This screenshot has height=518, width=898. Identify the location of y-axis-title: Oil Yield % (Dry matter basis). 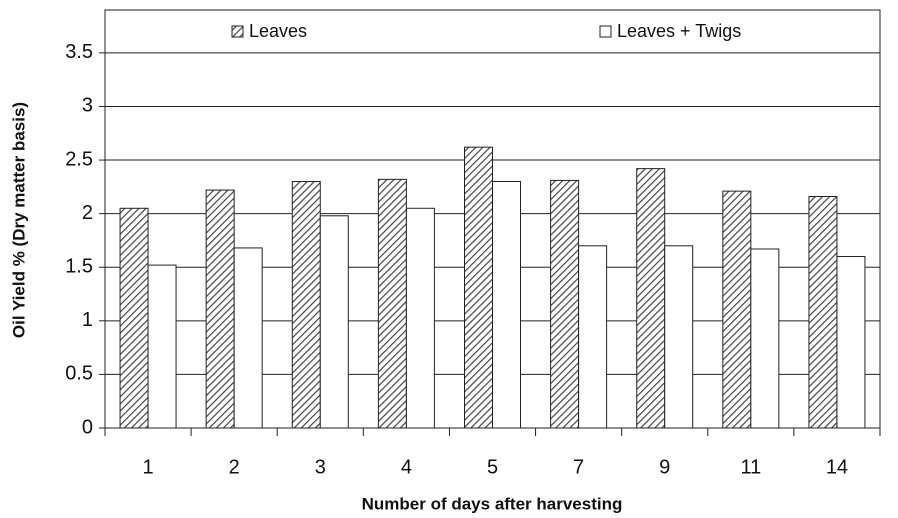
(18, 220).